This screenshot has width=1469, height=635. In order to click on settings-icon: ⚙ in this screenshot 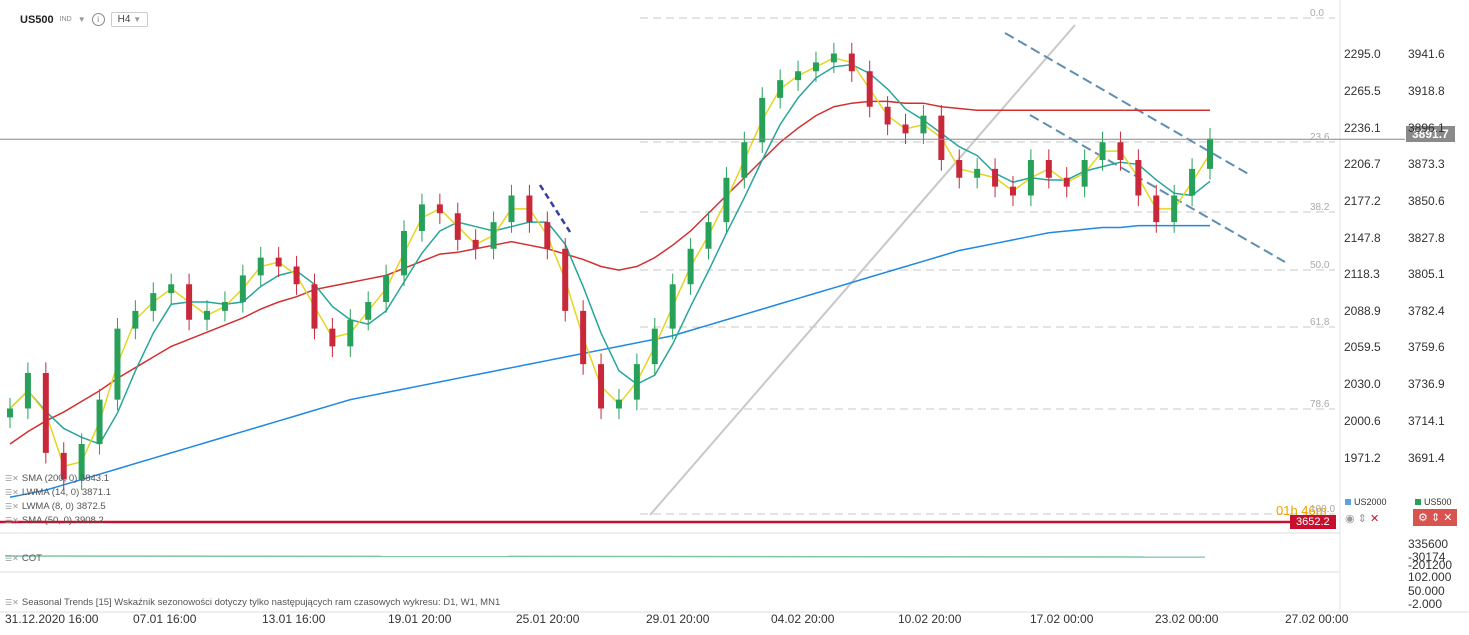, I will do `click(1423, 518)`.